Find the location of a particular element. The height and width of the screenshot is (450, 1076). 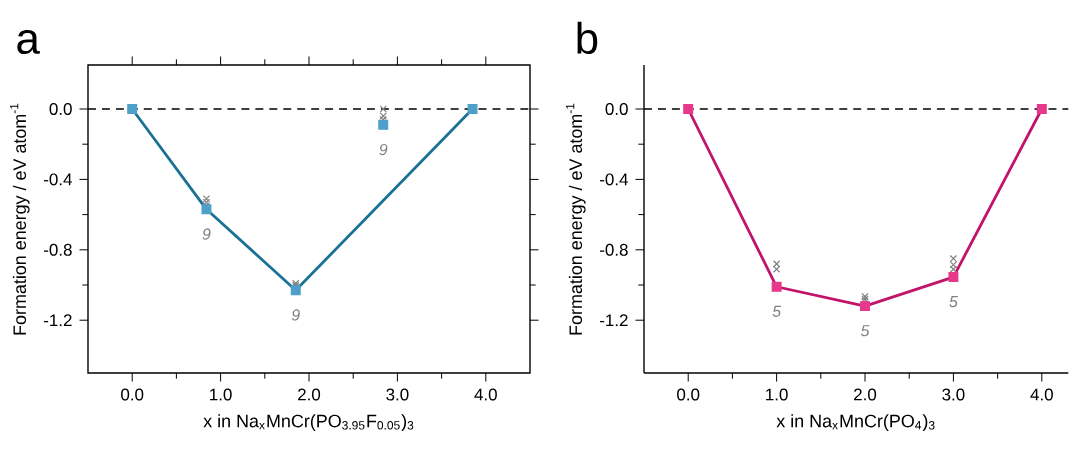

chart-title: b is located at coordinates (587, 38).